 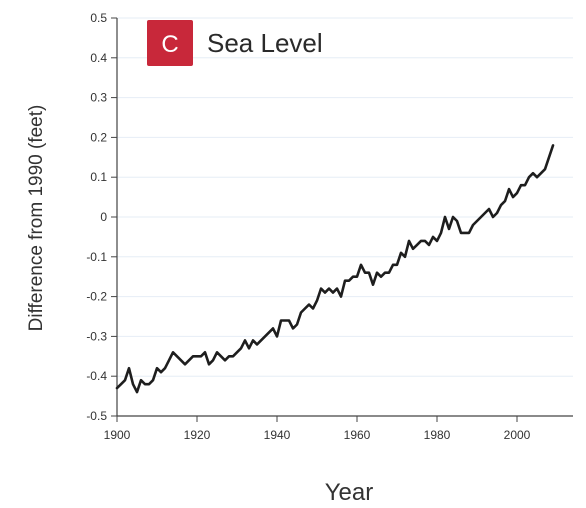 What do you see at coordinates (98, 177) in the screenshot?
I see `y-tick-label: 0.1` at bounding box center [98, 177].